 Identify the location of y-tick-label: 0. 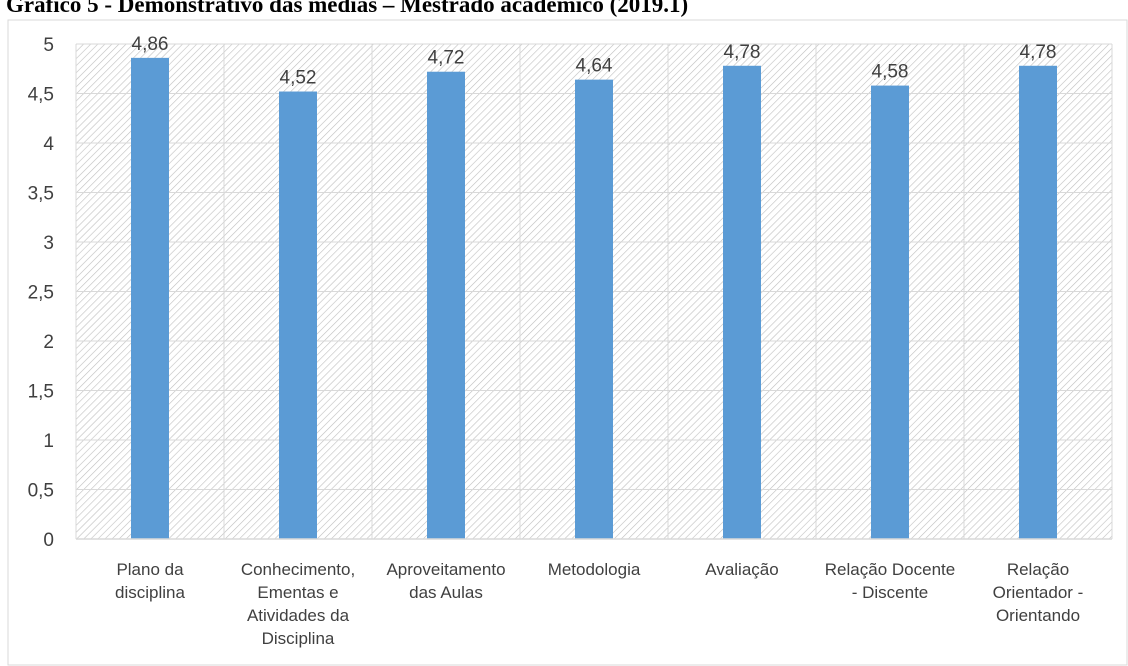
(48, 540).